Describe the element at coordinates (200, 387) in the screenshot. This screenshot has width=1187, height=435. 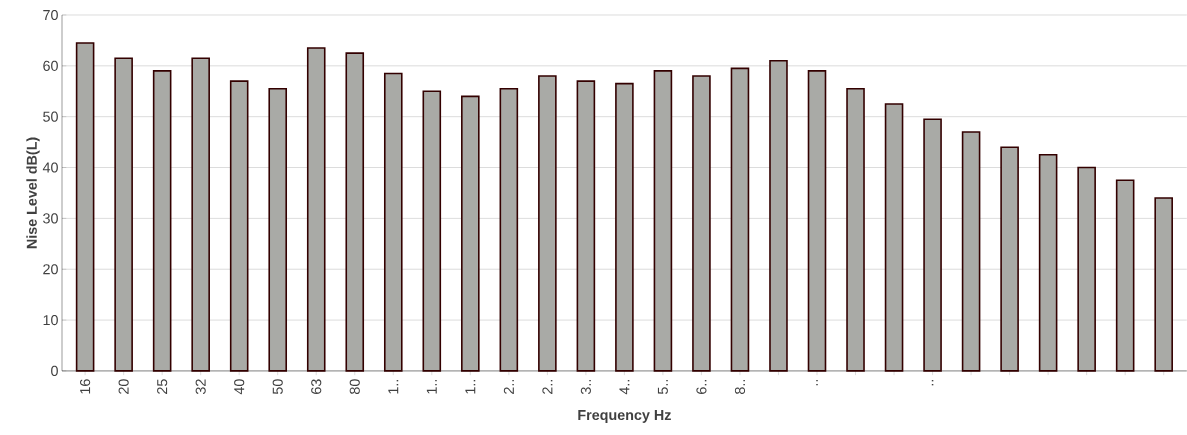
I see `x-tick-label: 32` at that location.